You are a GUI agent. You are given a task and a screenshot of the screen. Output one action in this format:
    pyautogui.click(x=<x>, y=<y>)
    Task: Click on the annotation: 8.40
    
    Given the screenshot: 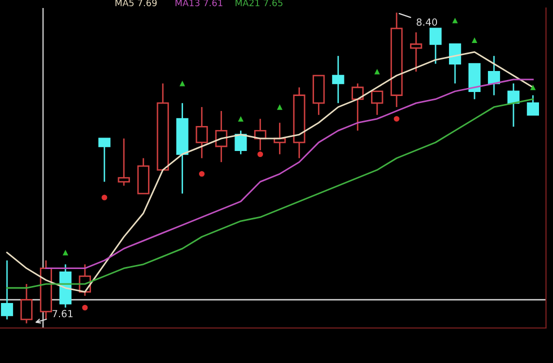 What is the action you would take?
    pyautogui.click(x=427, y=22)
    